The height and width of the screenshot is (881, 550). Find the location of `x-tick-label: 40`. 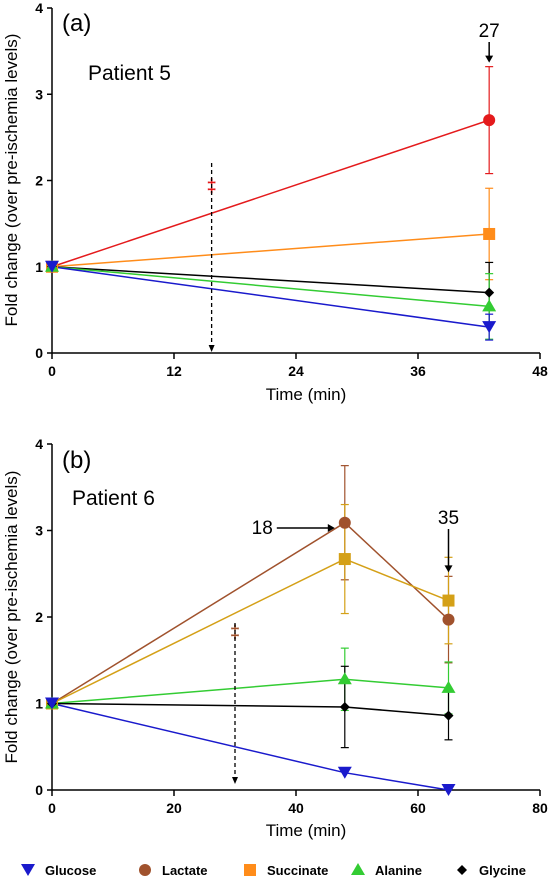

x-tick-label: 40 is located at coordinates (296, 808).